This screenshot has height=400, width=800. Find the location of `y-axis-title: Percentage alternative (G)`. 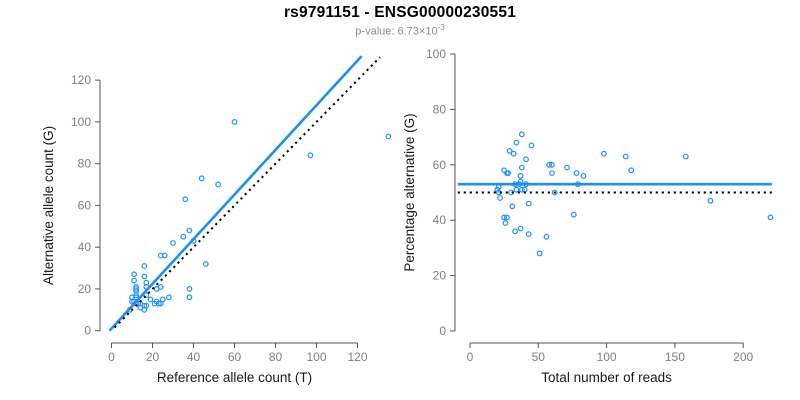

y-axis-title: Percentage alternative (G) is located at coordinates (409, 192).